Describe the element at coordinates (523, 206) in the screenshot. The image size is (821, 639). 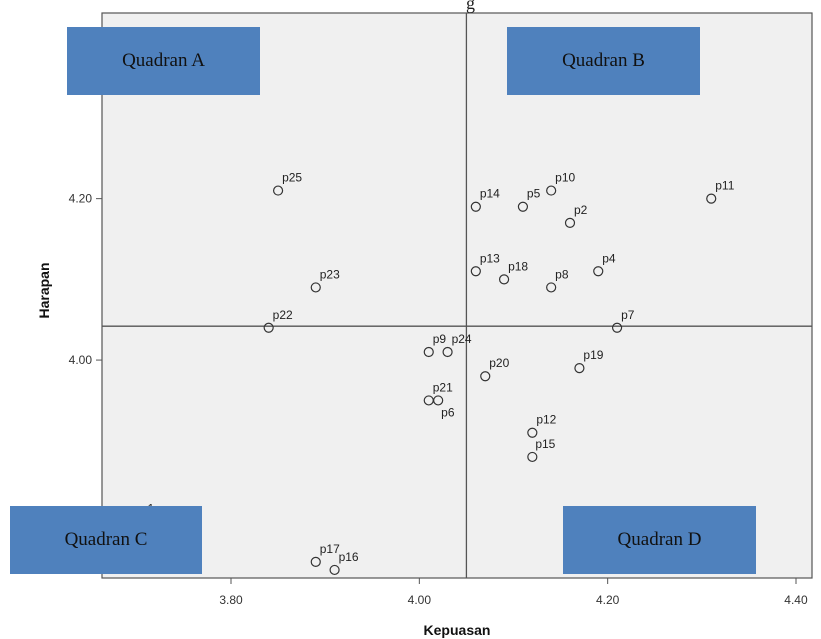
I see `data-point-p5` at that location.